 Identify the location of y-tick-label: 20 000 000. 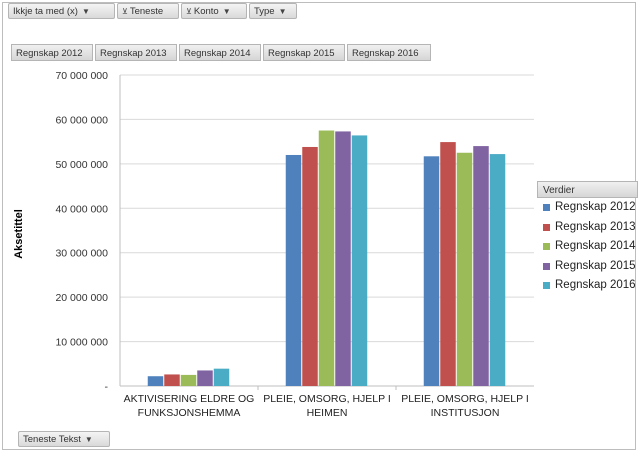
(81, 298).